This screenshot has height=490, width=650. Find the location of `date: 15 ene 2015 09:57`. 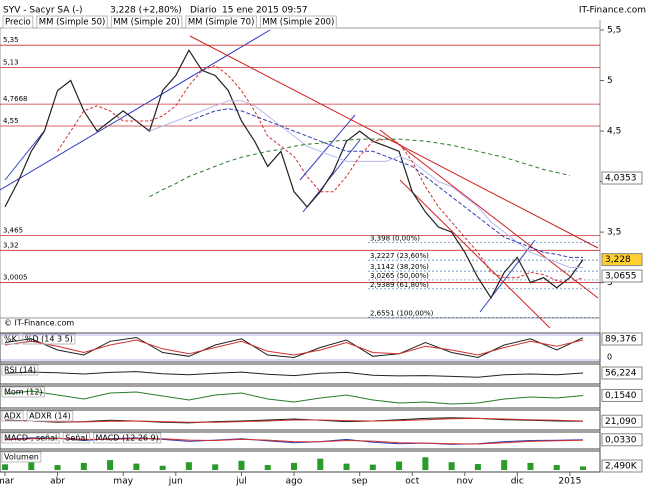

date: 15 ene 2015 09:57 is located at coordinates (265, 11).